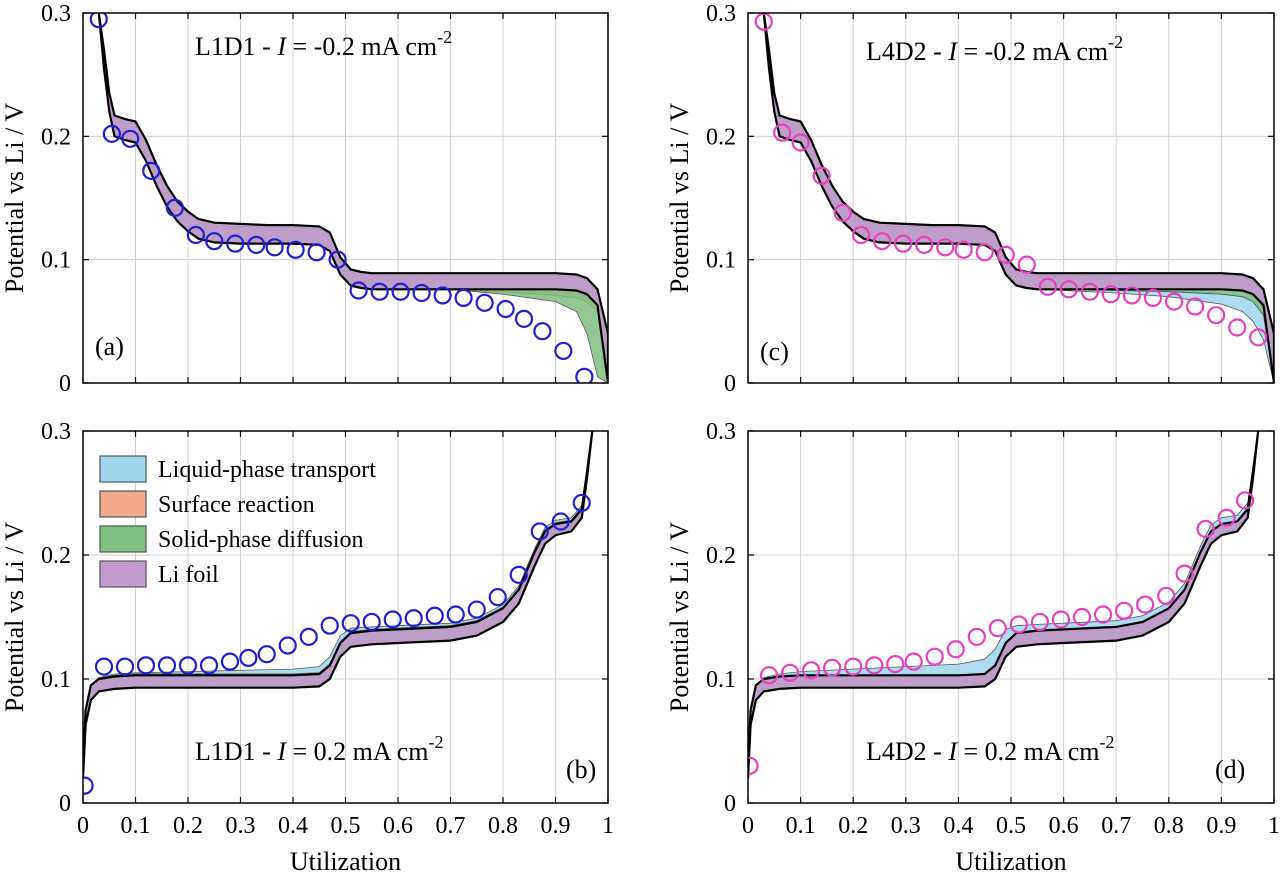  What do you see at coordinates (109, 346) in the screenshot?
I see `panel-label: (a)` at bounding box center [109, 346].